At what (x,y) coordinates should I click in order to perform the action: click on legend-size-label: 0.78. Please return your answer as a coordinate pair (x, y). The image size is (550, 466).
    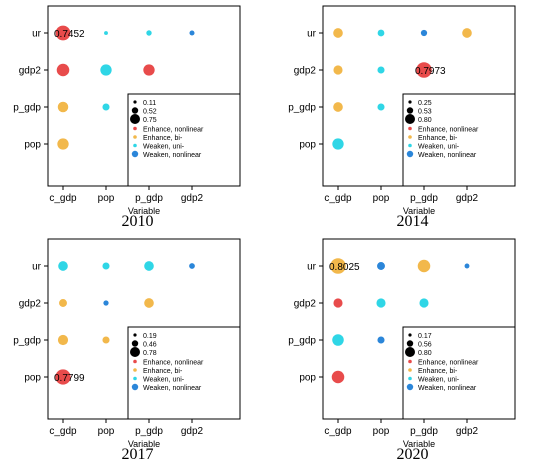
    Looking at the image, I should click on (150, 353).